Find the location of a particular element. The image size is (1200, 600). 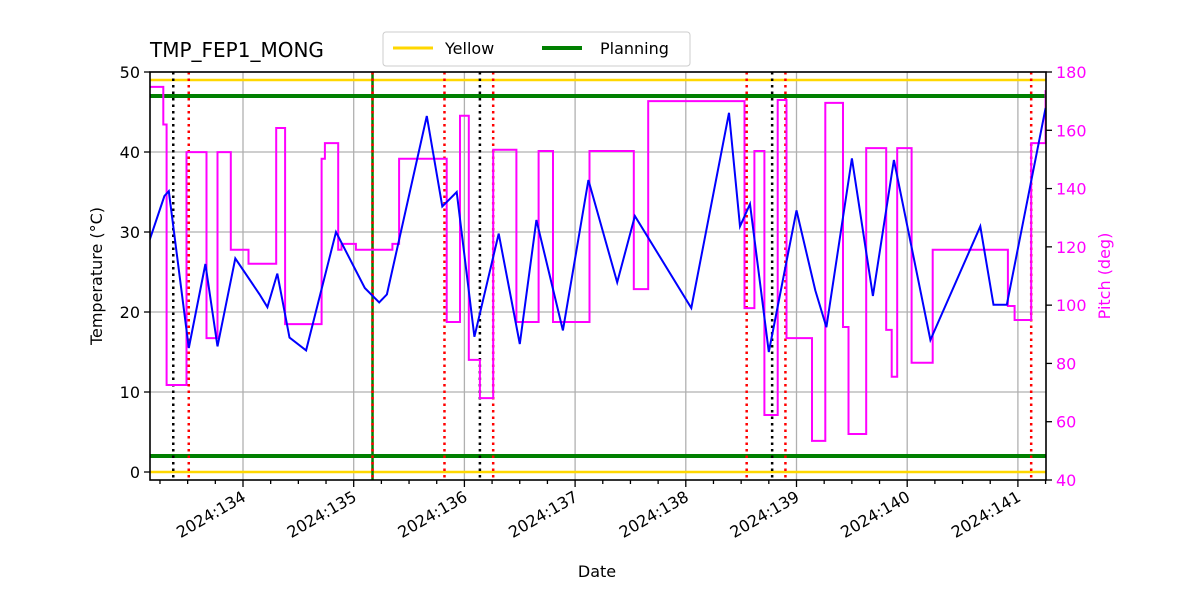

y2-tick-label: 40 is located at coordinates (1066, 480).